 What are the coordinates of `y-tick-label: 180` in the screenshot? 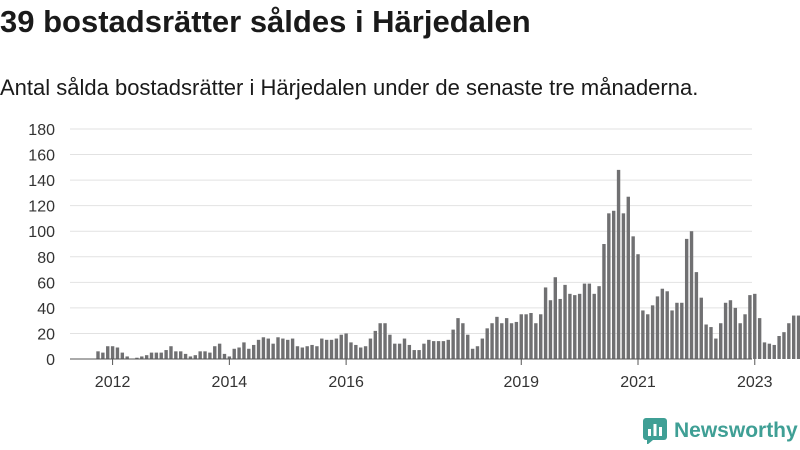 It's located at (41, 130).